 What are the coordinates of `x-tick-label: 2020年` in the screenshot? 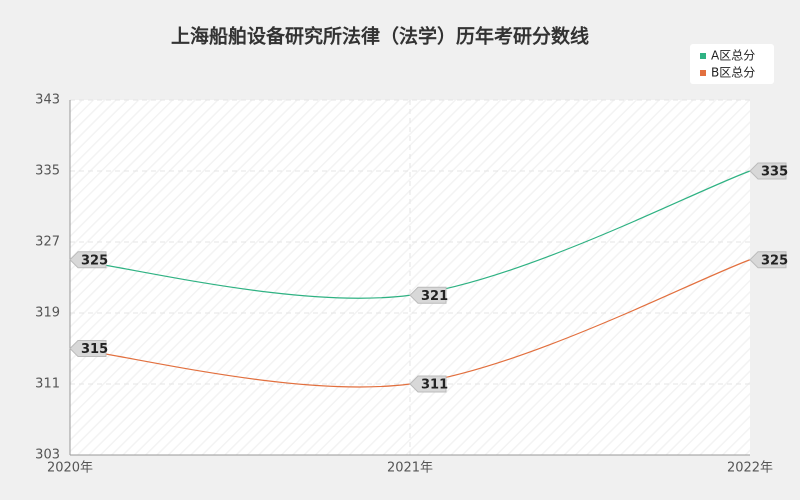 It's located at (70, 468).